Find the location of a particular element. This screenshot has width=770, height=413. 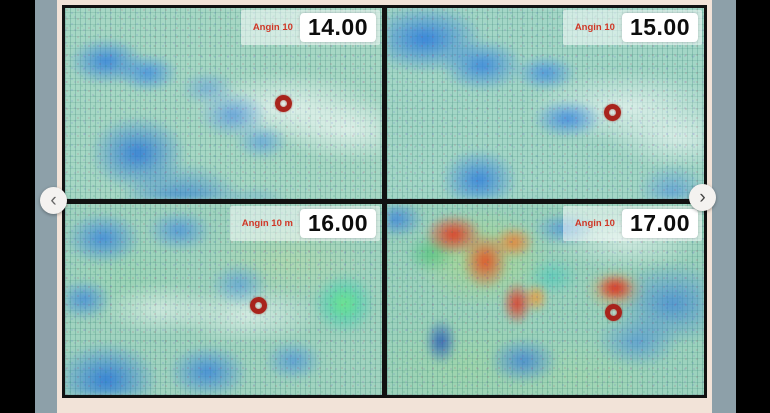

chevron-right-icon: › is located at coordinates (702, 197).